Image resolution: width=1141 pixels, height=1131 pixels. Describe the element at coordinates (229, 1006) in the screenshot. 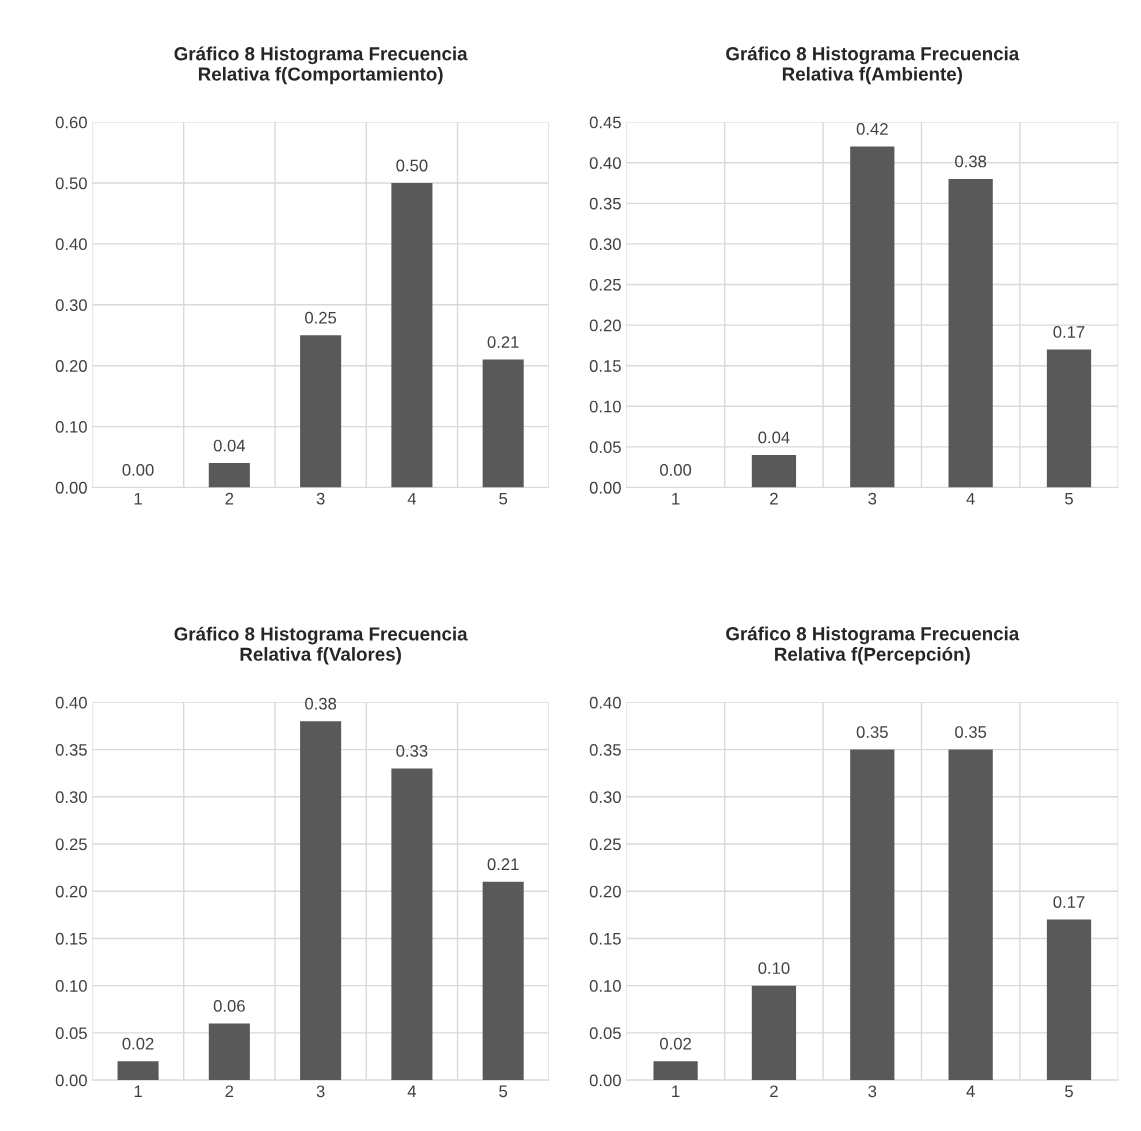

I see `data-label: 0.06` at that location.